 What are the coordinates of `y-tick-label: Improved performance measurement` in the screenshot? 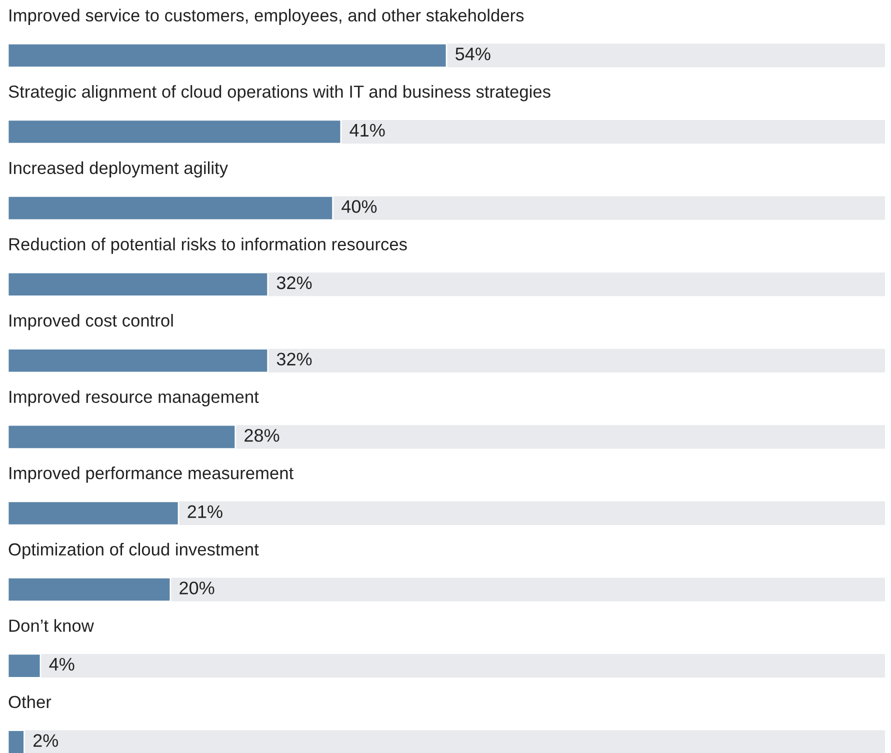 It's located at (152, 474).